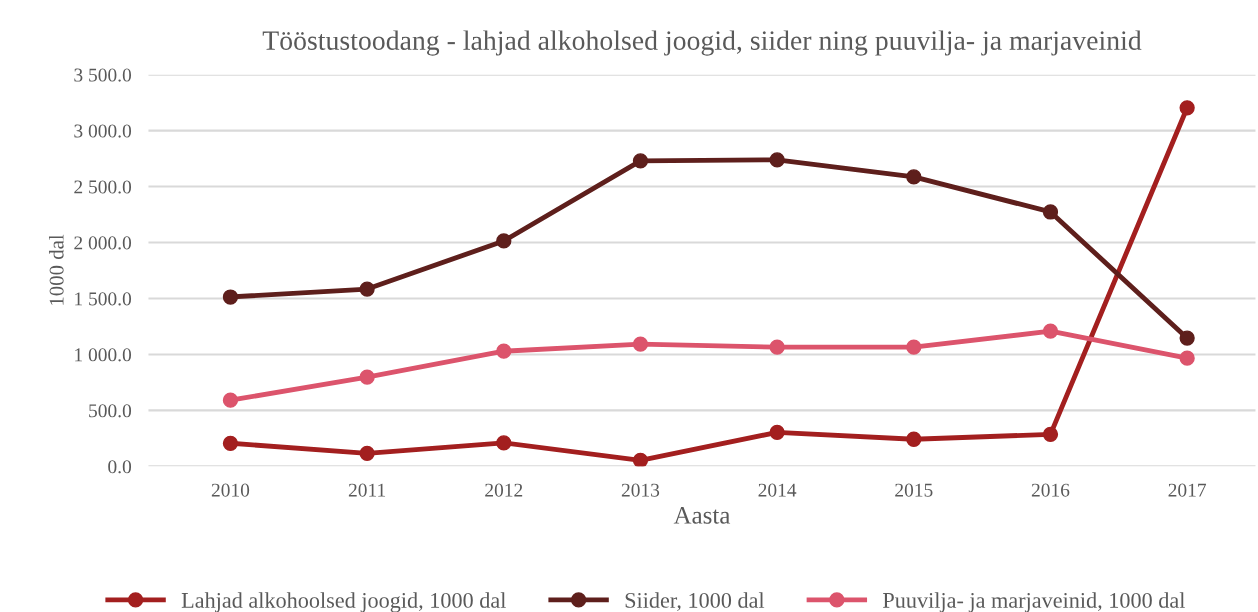  I want to click on x-axis-title: Aasta, so click(702, 515).